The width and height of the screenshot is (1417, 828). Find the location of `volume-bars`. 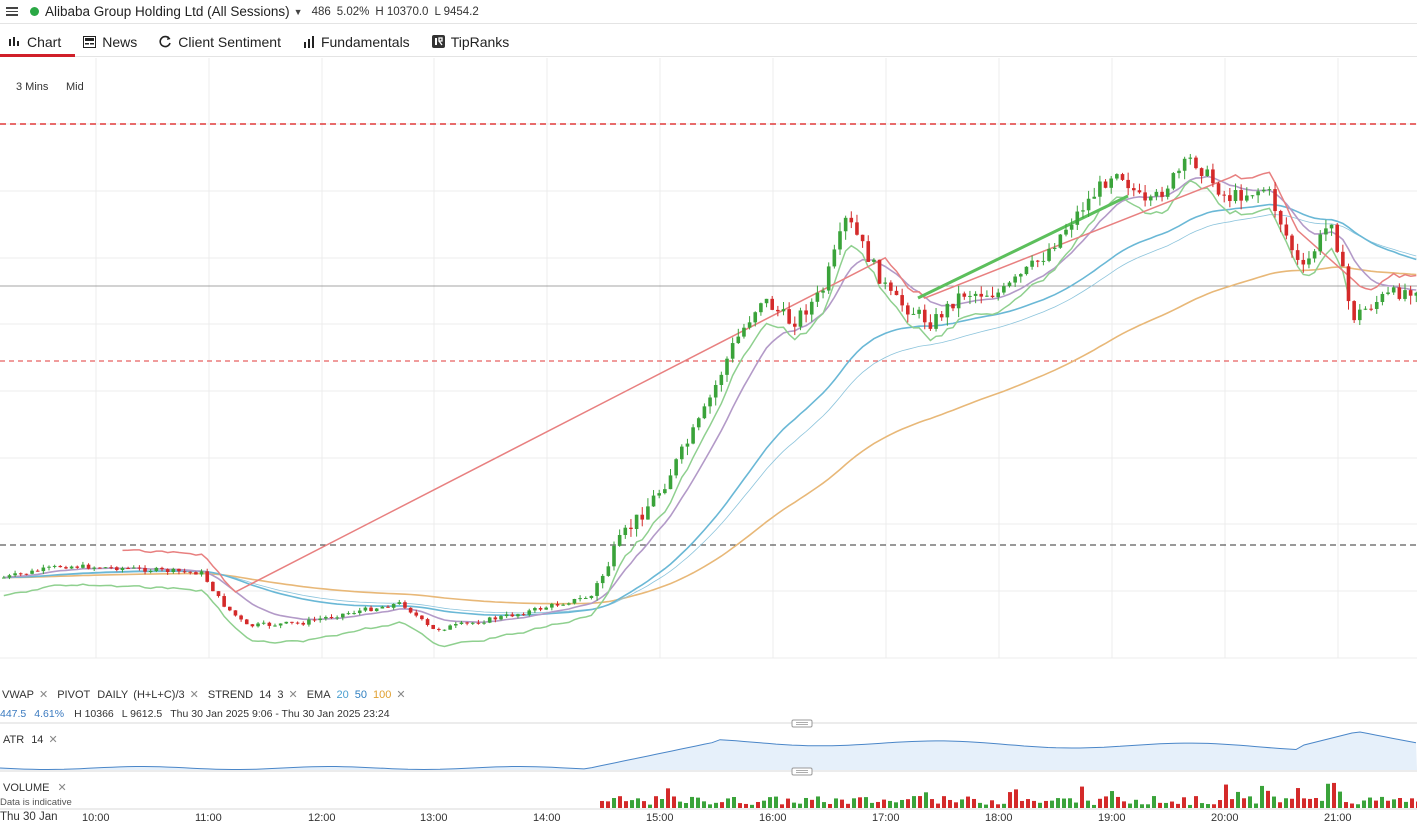

volume-bars is located at coordinates (1008, 795).